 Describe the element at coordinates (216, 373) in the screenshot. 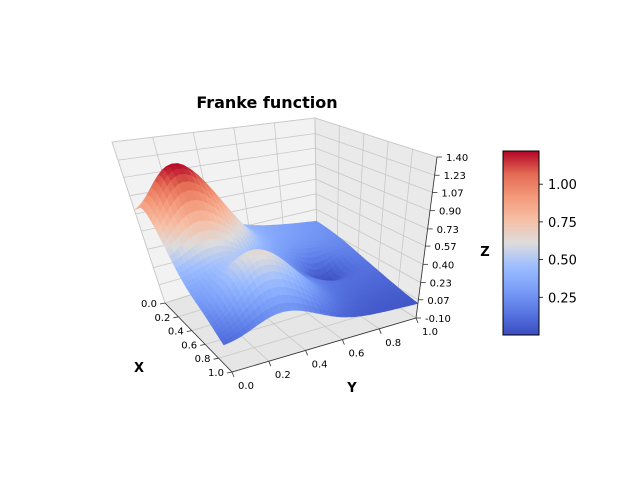

I see `x-tick-label: 1.0` at that location.